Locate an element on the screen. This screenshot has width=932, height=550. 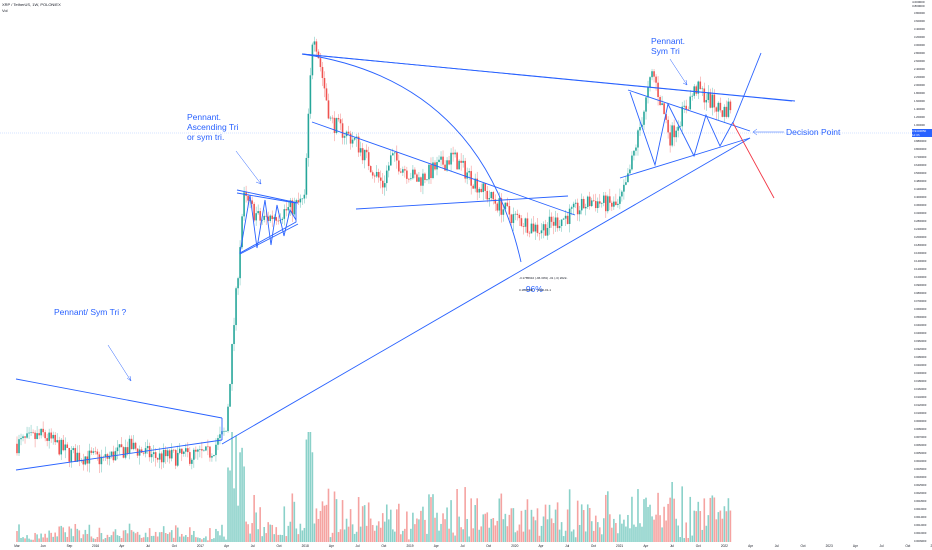
price-tick-label: 0.0009000 is located at coordinates (920, 541).